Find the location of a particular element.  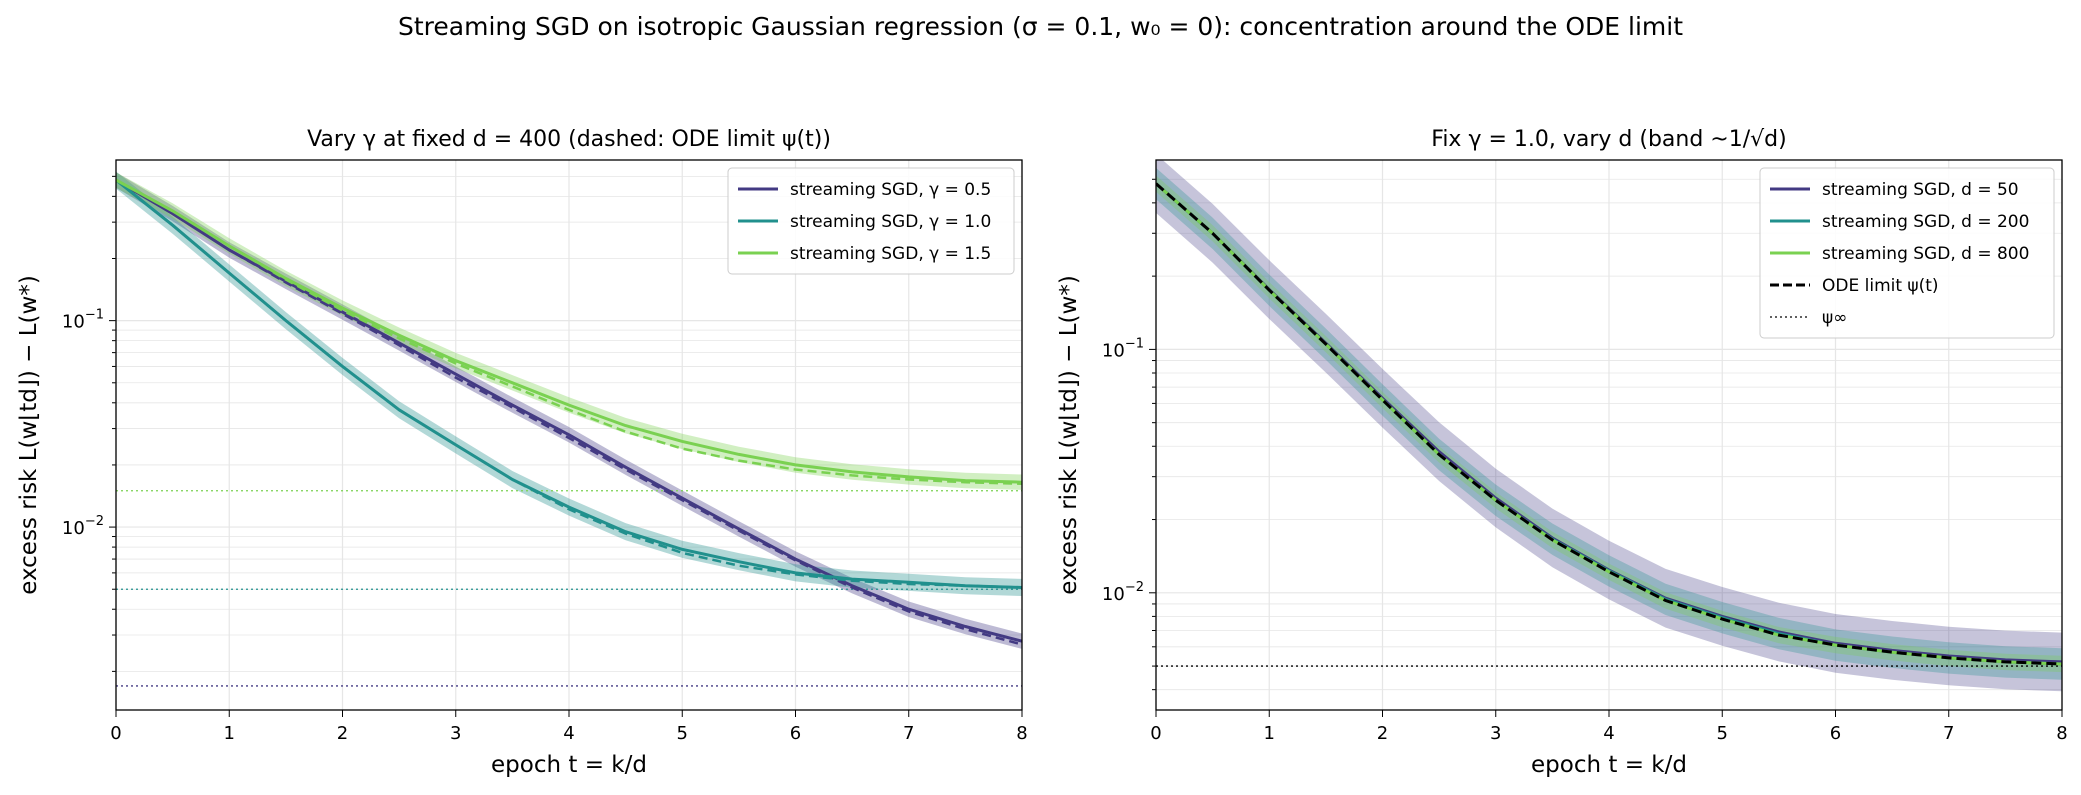

legend-entry-label: ψ∞ is located at coordinates (1834, 318).